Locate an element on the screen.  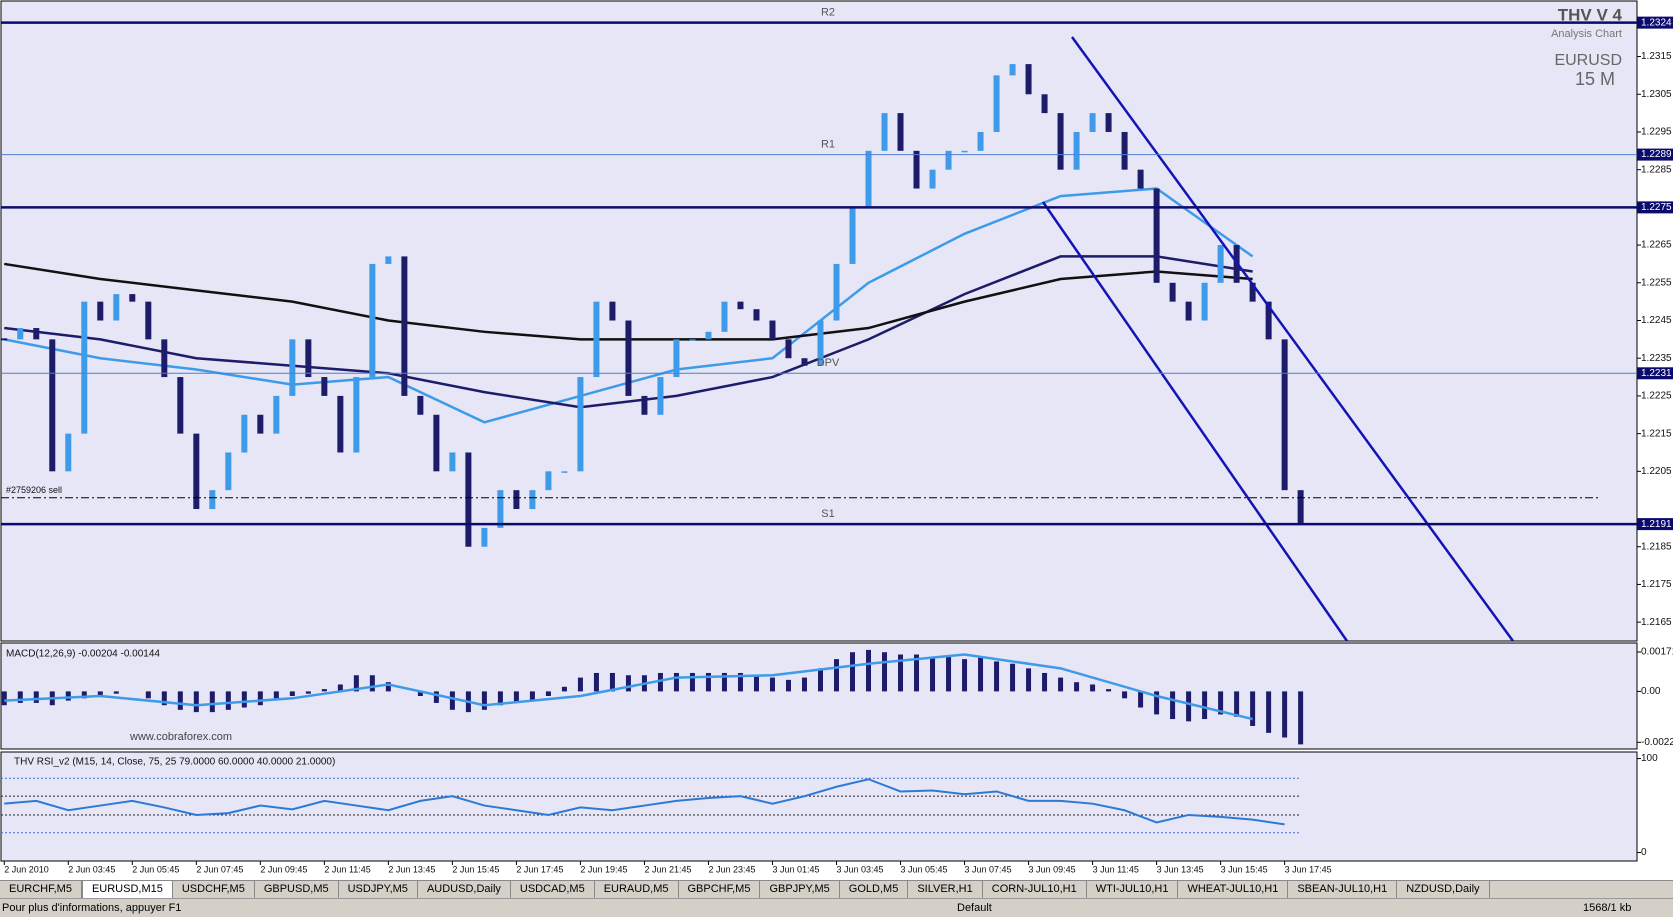
x-tick-label: 3 Jun 17:45 is located at coordinates (1308, 869).